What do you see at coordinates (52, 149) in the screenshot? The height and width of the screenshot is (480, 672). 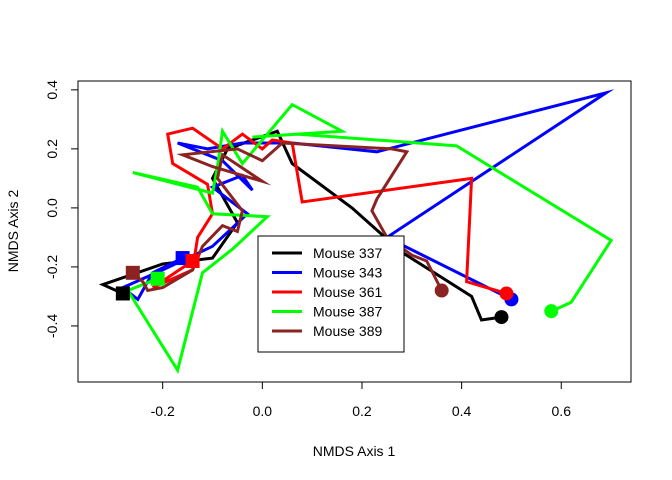 I see `y-tick-label: 0.2` at bounding box center [52, 149].